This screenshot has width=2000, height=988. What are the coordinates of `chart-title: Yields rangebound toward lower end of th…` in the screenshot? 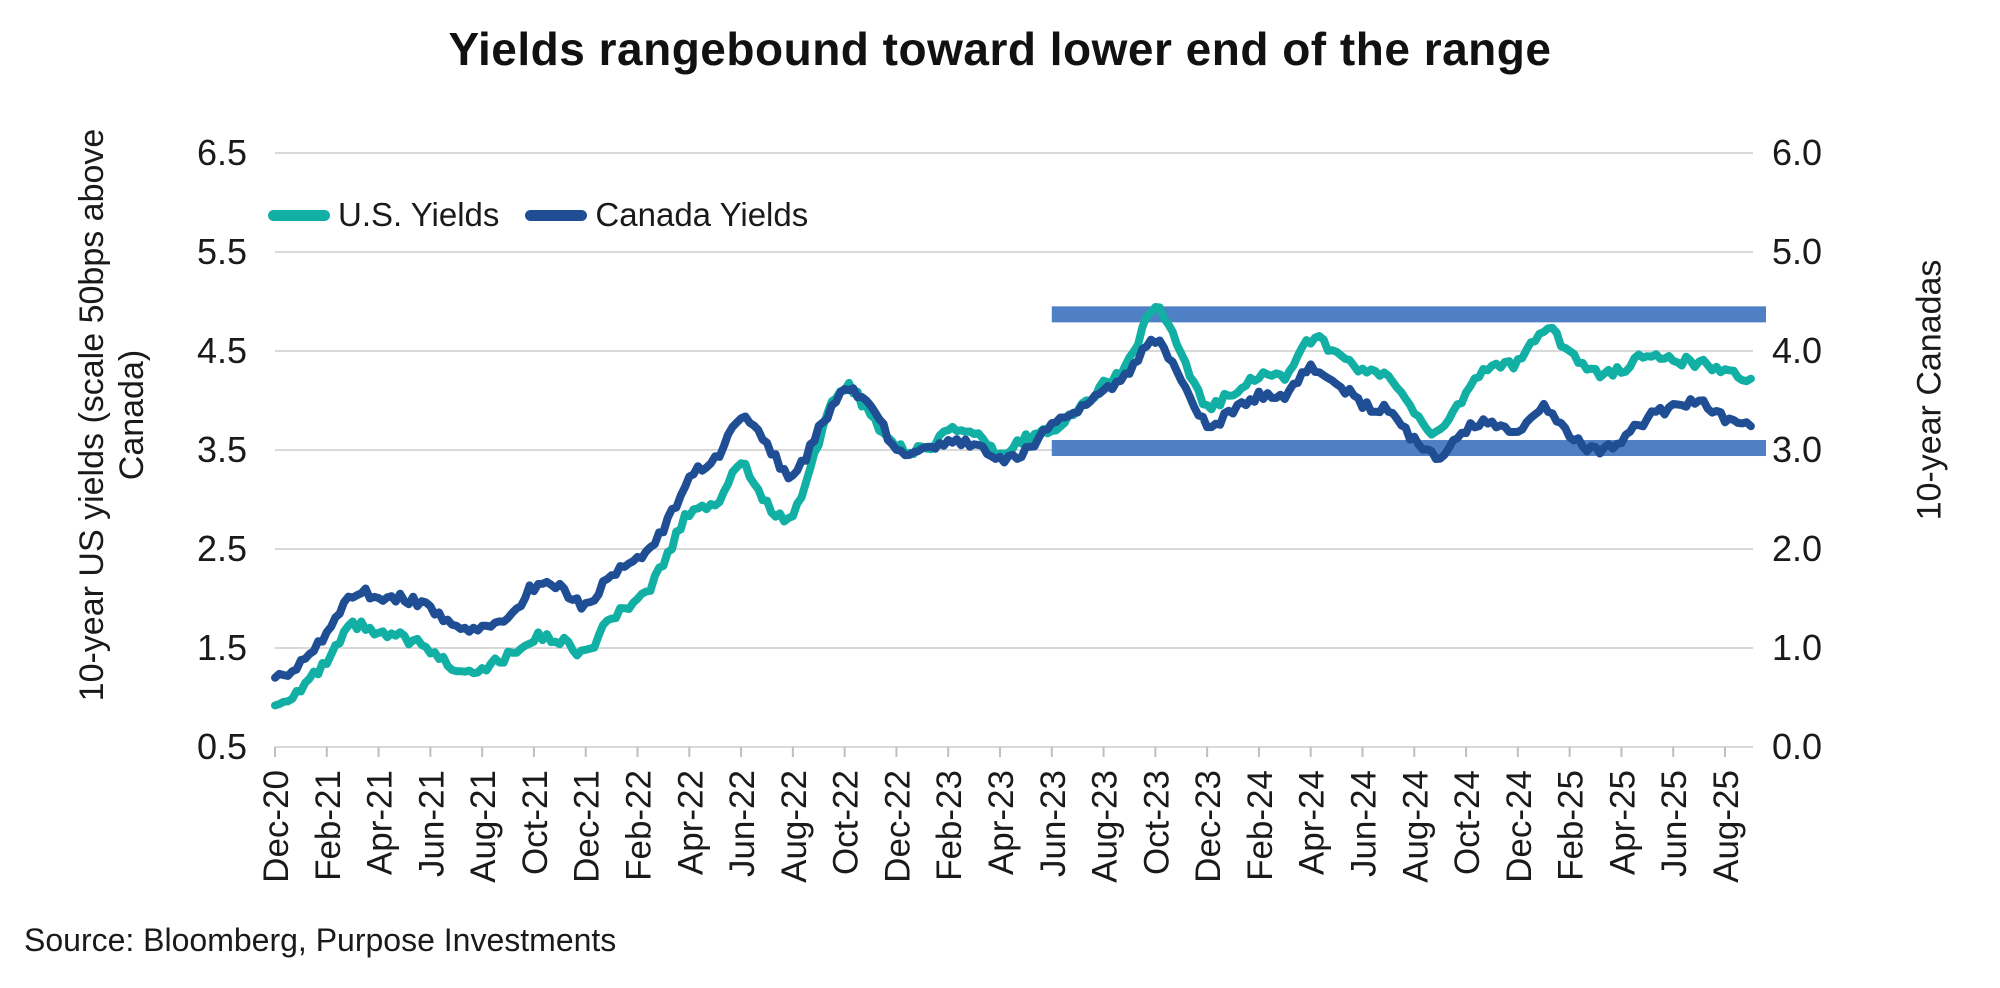 It's located at (1000, 49).